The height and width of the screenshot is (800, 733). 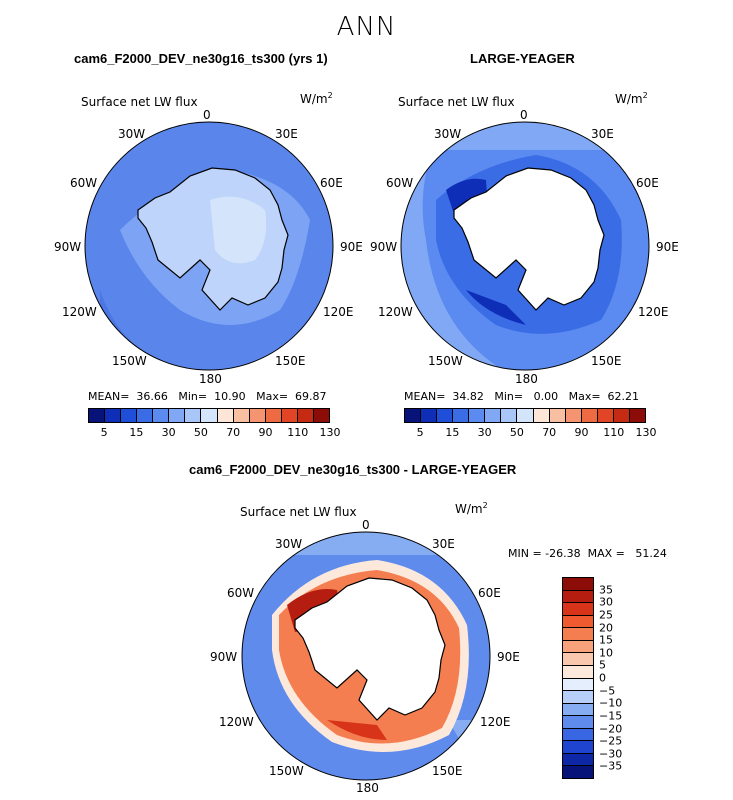 I want to click on right-antarctica, so click(x=529, y=239).